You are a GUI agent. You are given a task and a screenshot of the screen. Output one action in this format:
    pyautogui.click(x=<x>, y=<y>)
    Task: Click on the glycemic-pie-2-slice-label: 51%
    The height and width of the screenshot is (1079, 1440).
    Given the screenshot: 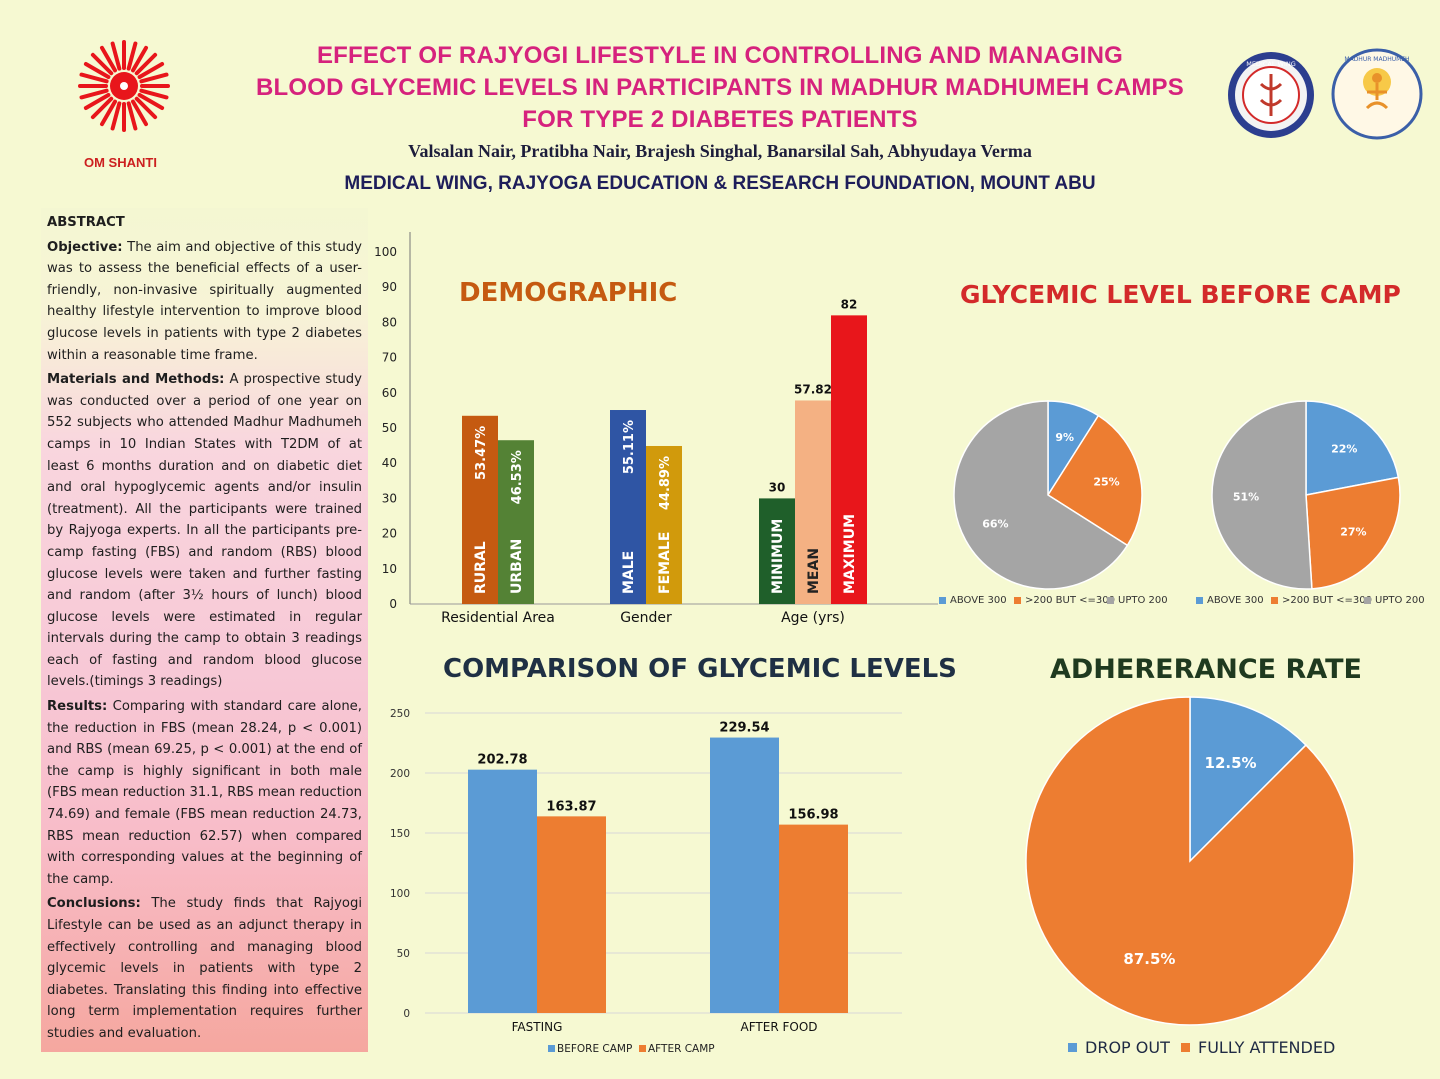 What is the action you would take?
    pyautogui.click(x=1246, y=497)
    